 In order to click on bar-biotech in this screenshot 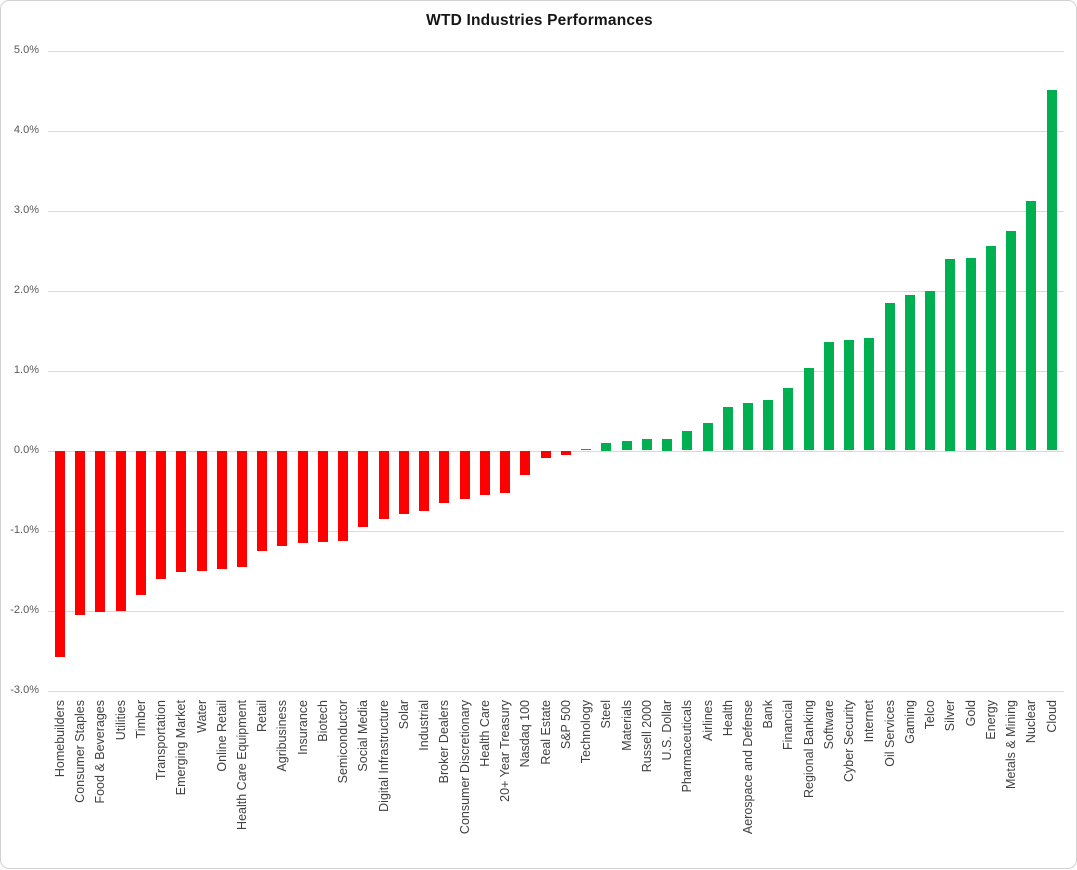, I will do `click(322, 496)`.